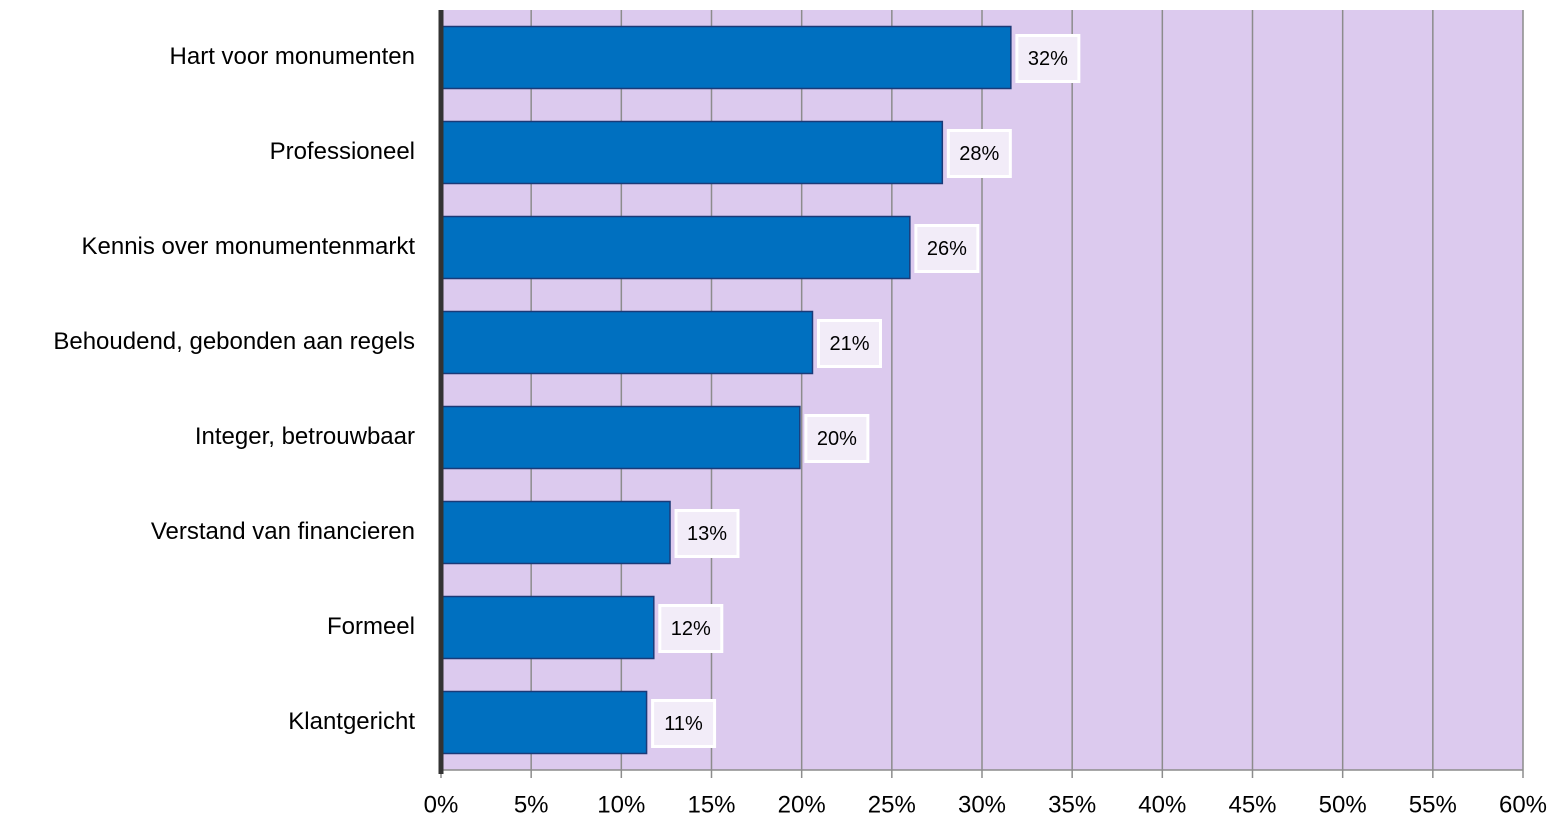 The height and width of the screenshot is (819, 1551). Describe the element at coordinates (234, 341) in the screenshot. I see `y-tick-label: Behoudend, gebonden aan regels` at that location.